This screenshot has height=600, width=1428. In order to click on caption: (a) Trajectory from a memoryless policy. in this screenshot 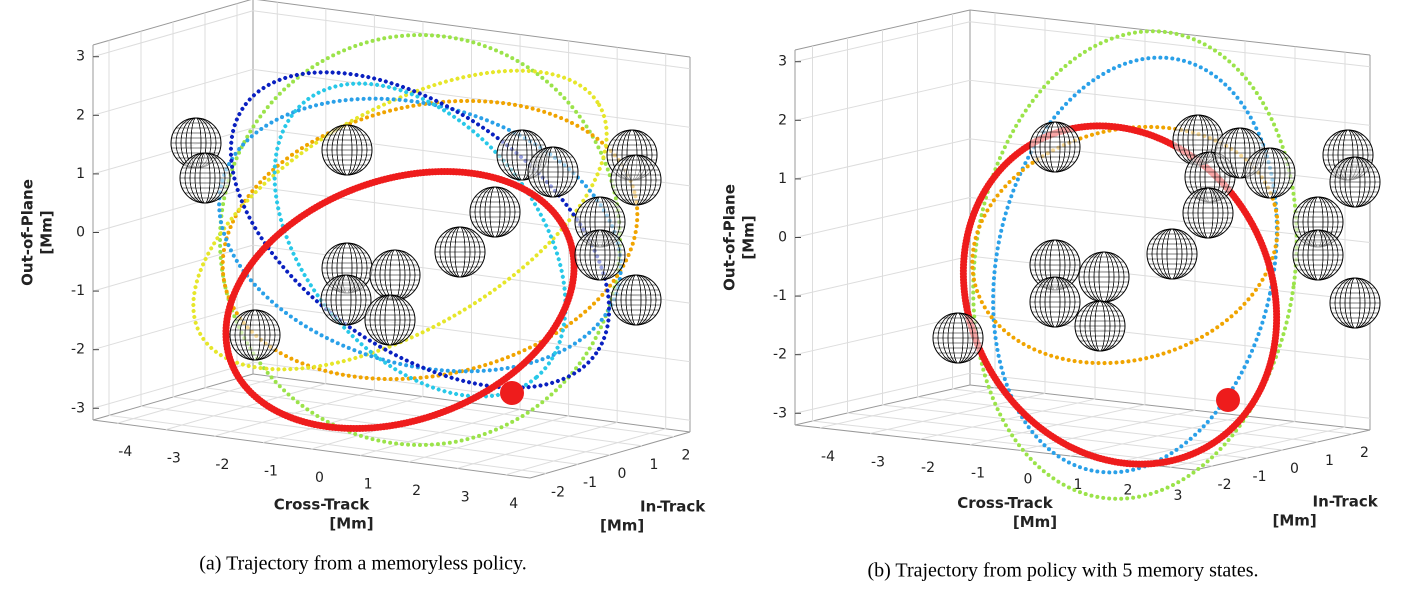, I will do `click(363, 564)`.